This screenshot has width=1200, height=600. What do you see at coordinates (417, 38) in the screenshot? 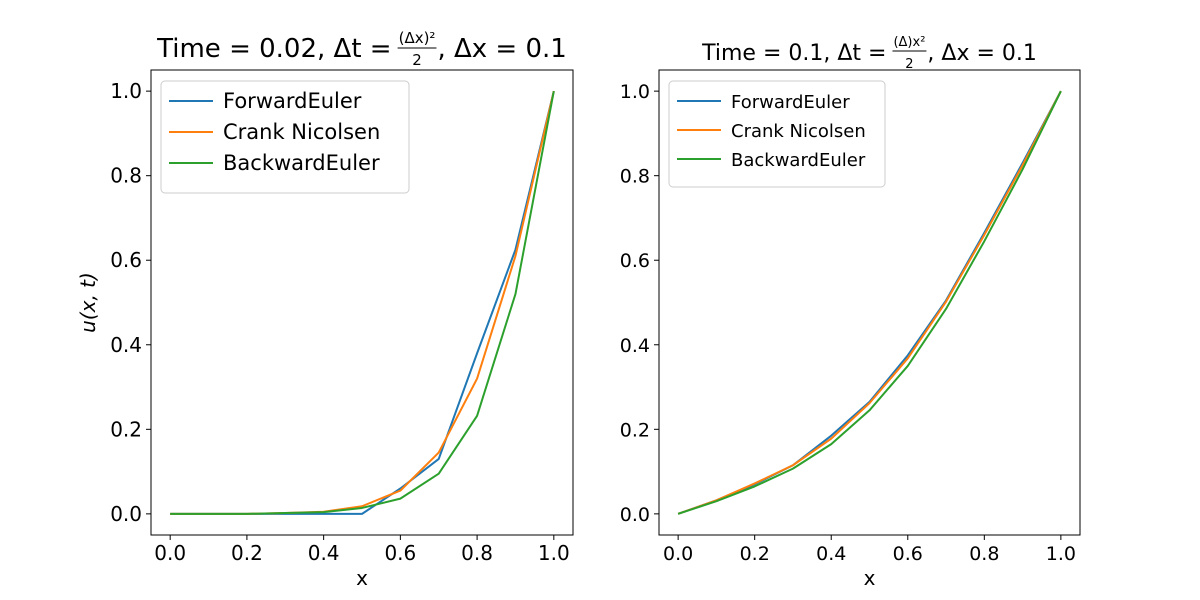
I see `title-fraction-numerator: (Δx)²` at bounding box center [417, 38].